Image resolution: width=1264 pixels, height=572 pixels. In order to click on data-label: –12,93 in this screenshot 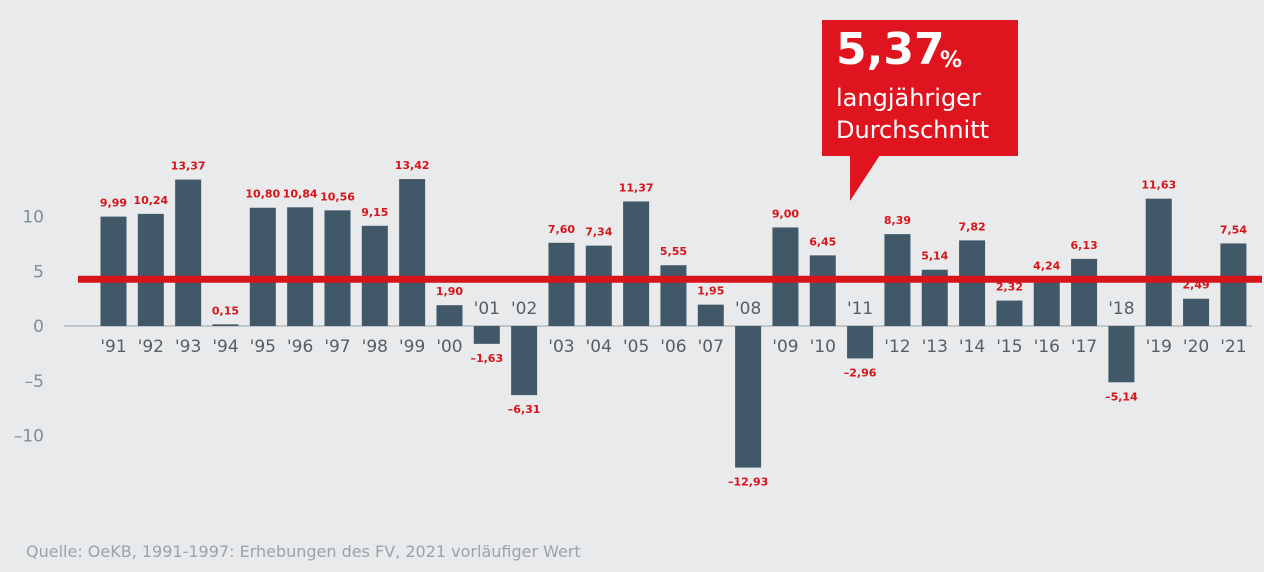, I will do `click(748, 482)`.